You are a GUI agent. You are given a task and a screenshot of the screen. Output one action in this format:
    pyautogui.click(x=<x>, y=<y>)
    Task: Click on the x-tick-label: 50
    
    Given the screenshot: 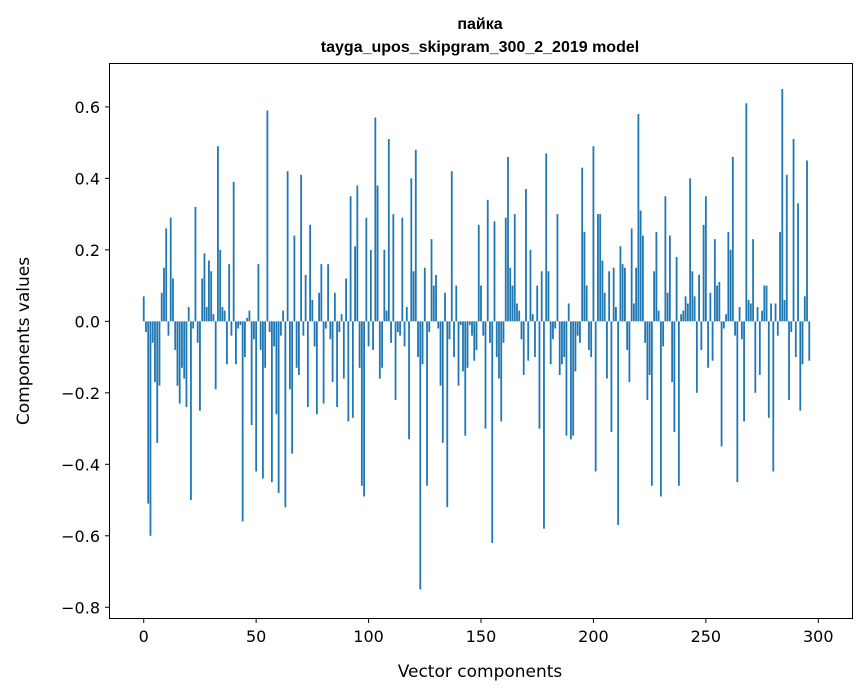 What is the action you would take?
    pyautogui.click(x=256, y=636)
    